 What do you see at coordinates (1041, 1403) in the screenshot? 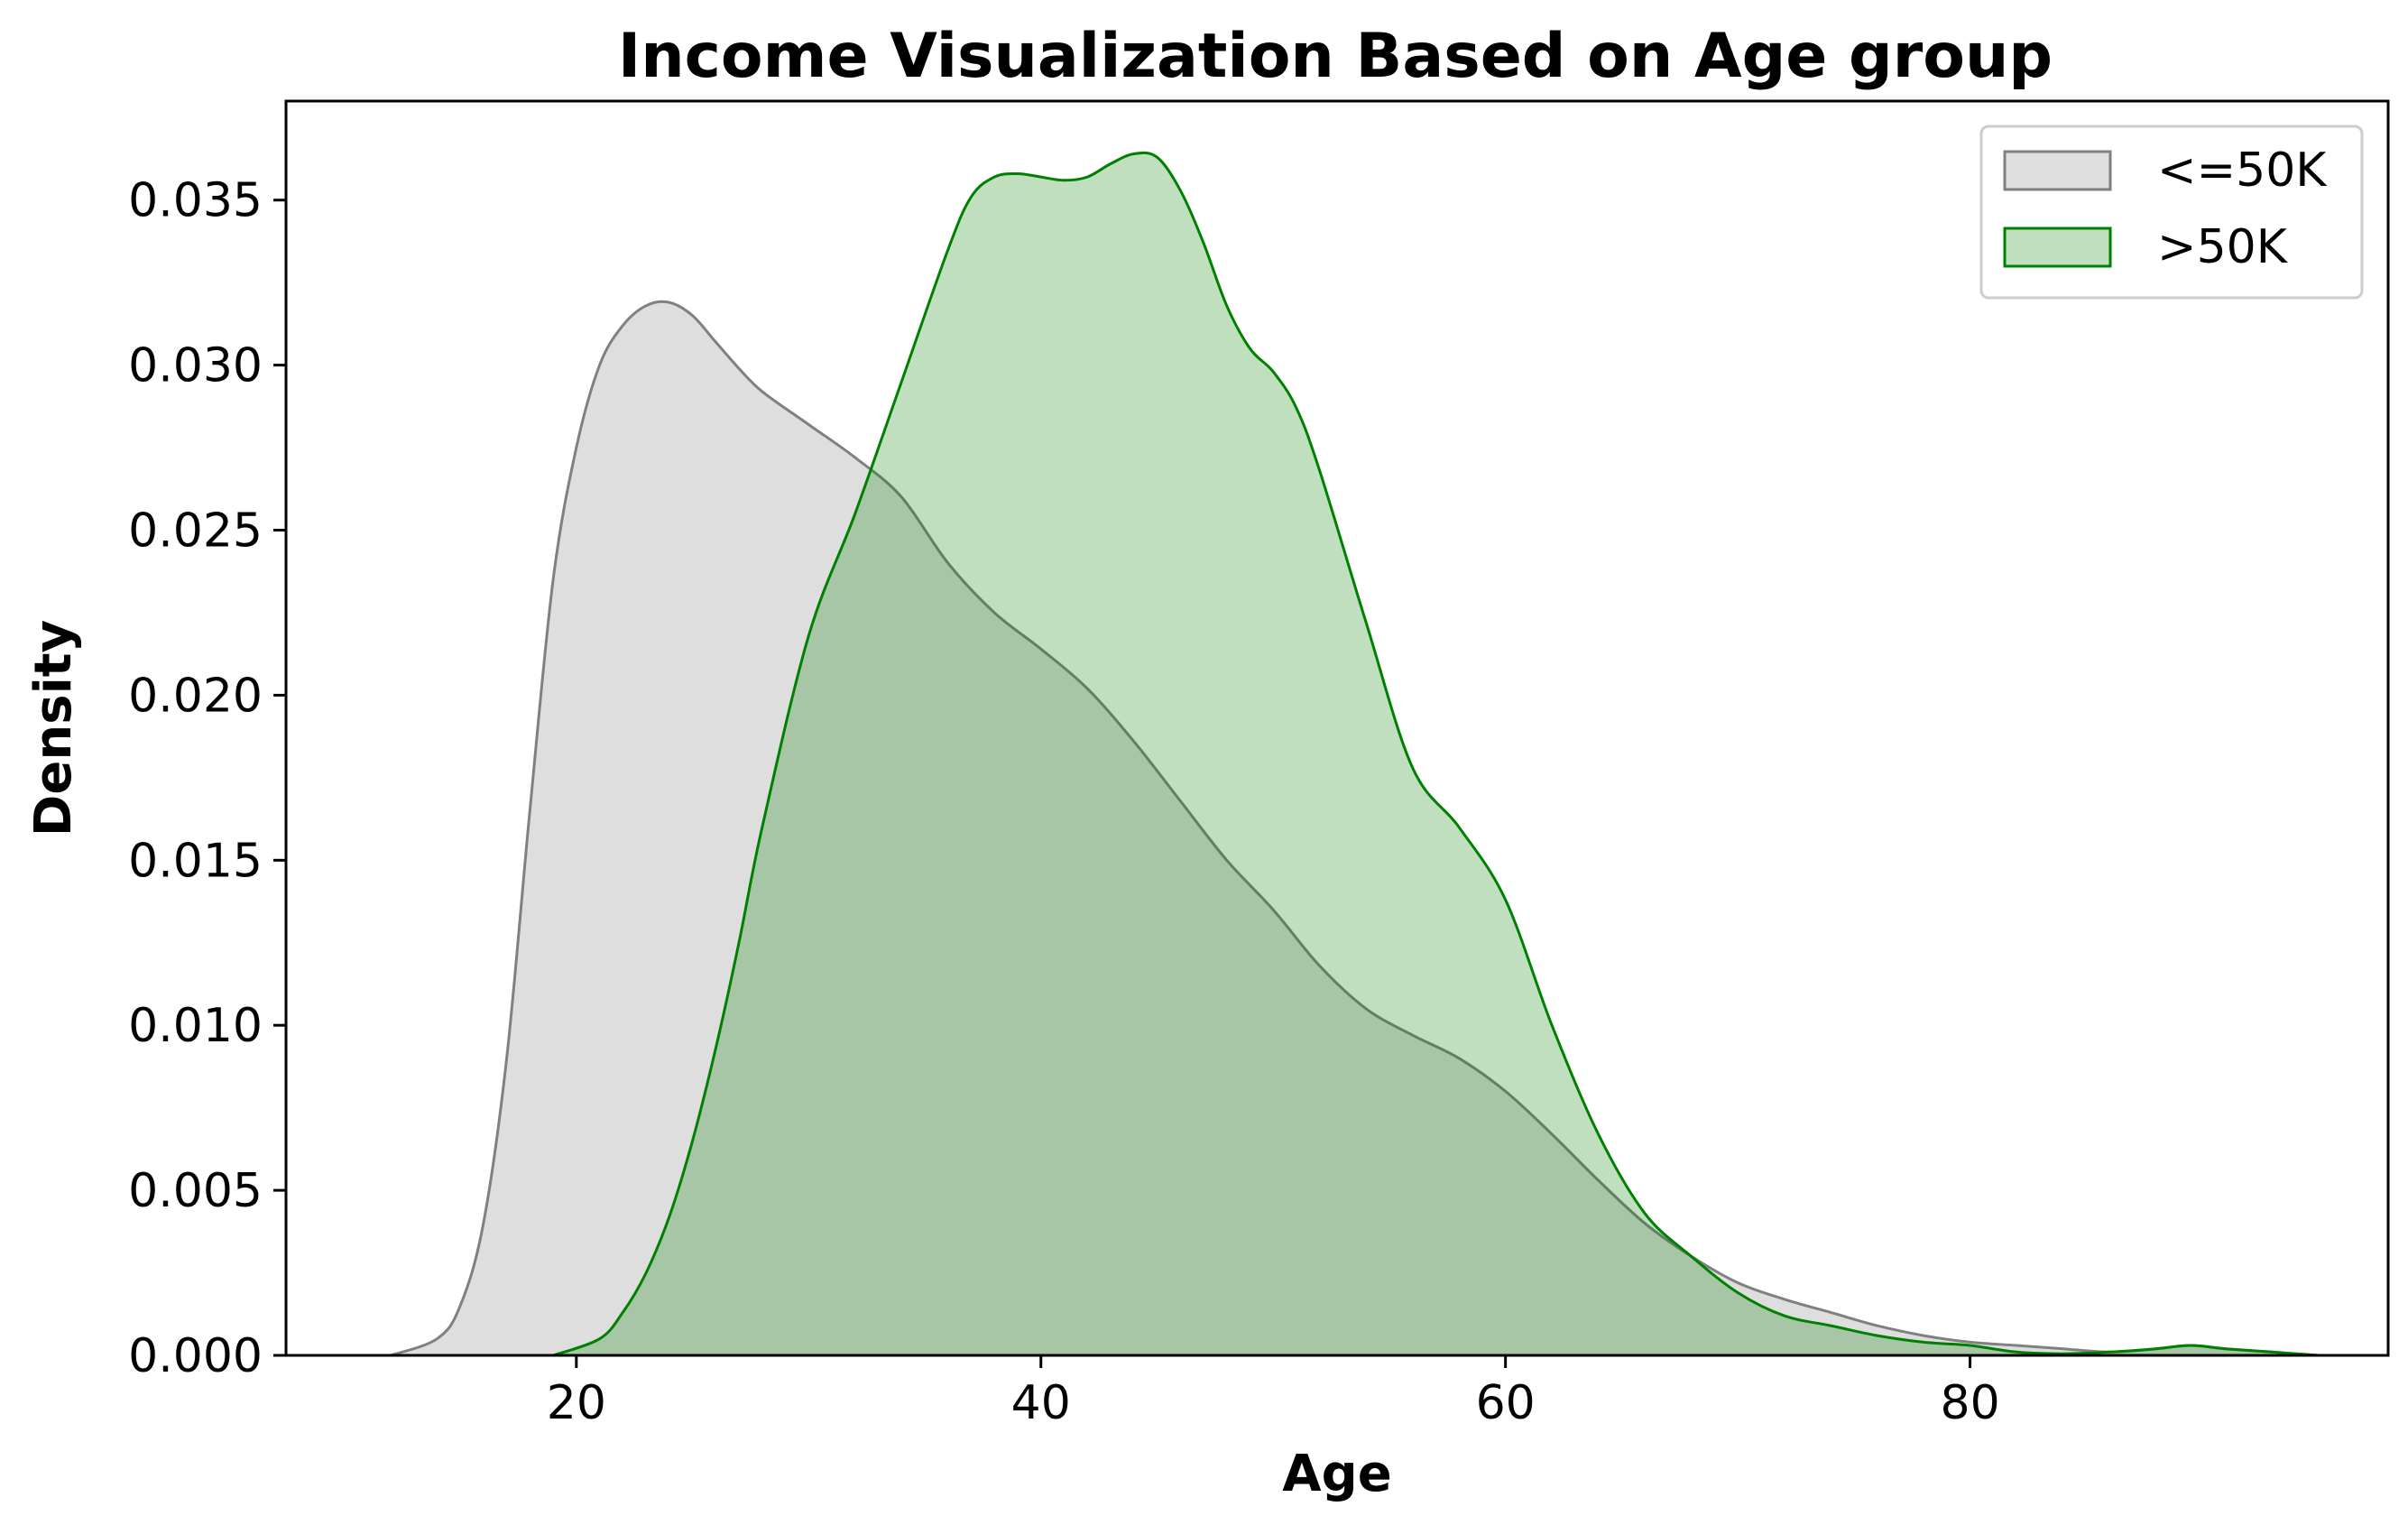
I see `x-tick-label: 40` at bounding box center [1041, 1403].